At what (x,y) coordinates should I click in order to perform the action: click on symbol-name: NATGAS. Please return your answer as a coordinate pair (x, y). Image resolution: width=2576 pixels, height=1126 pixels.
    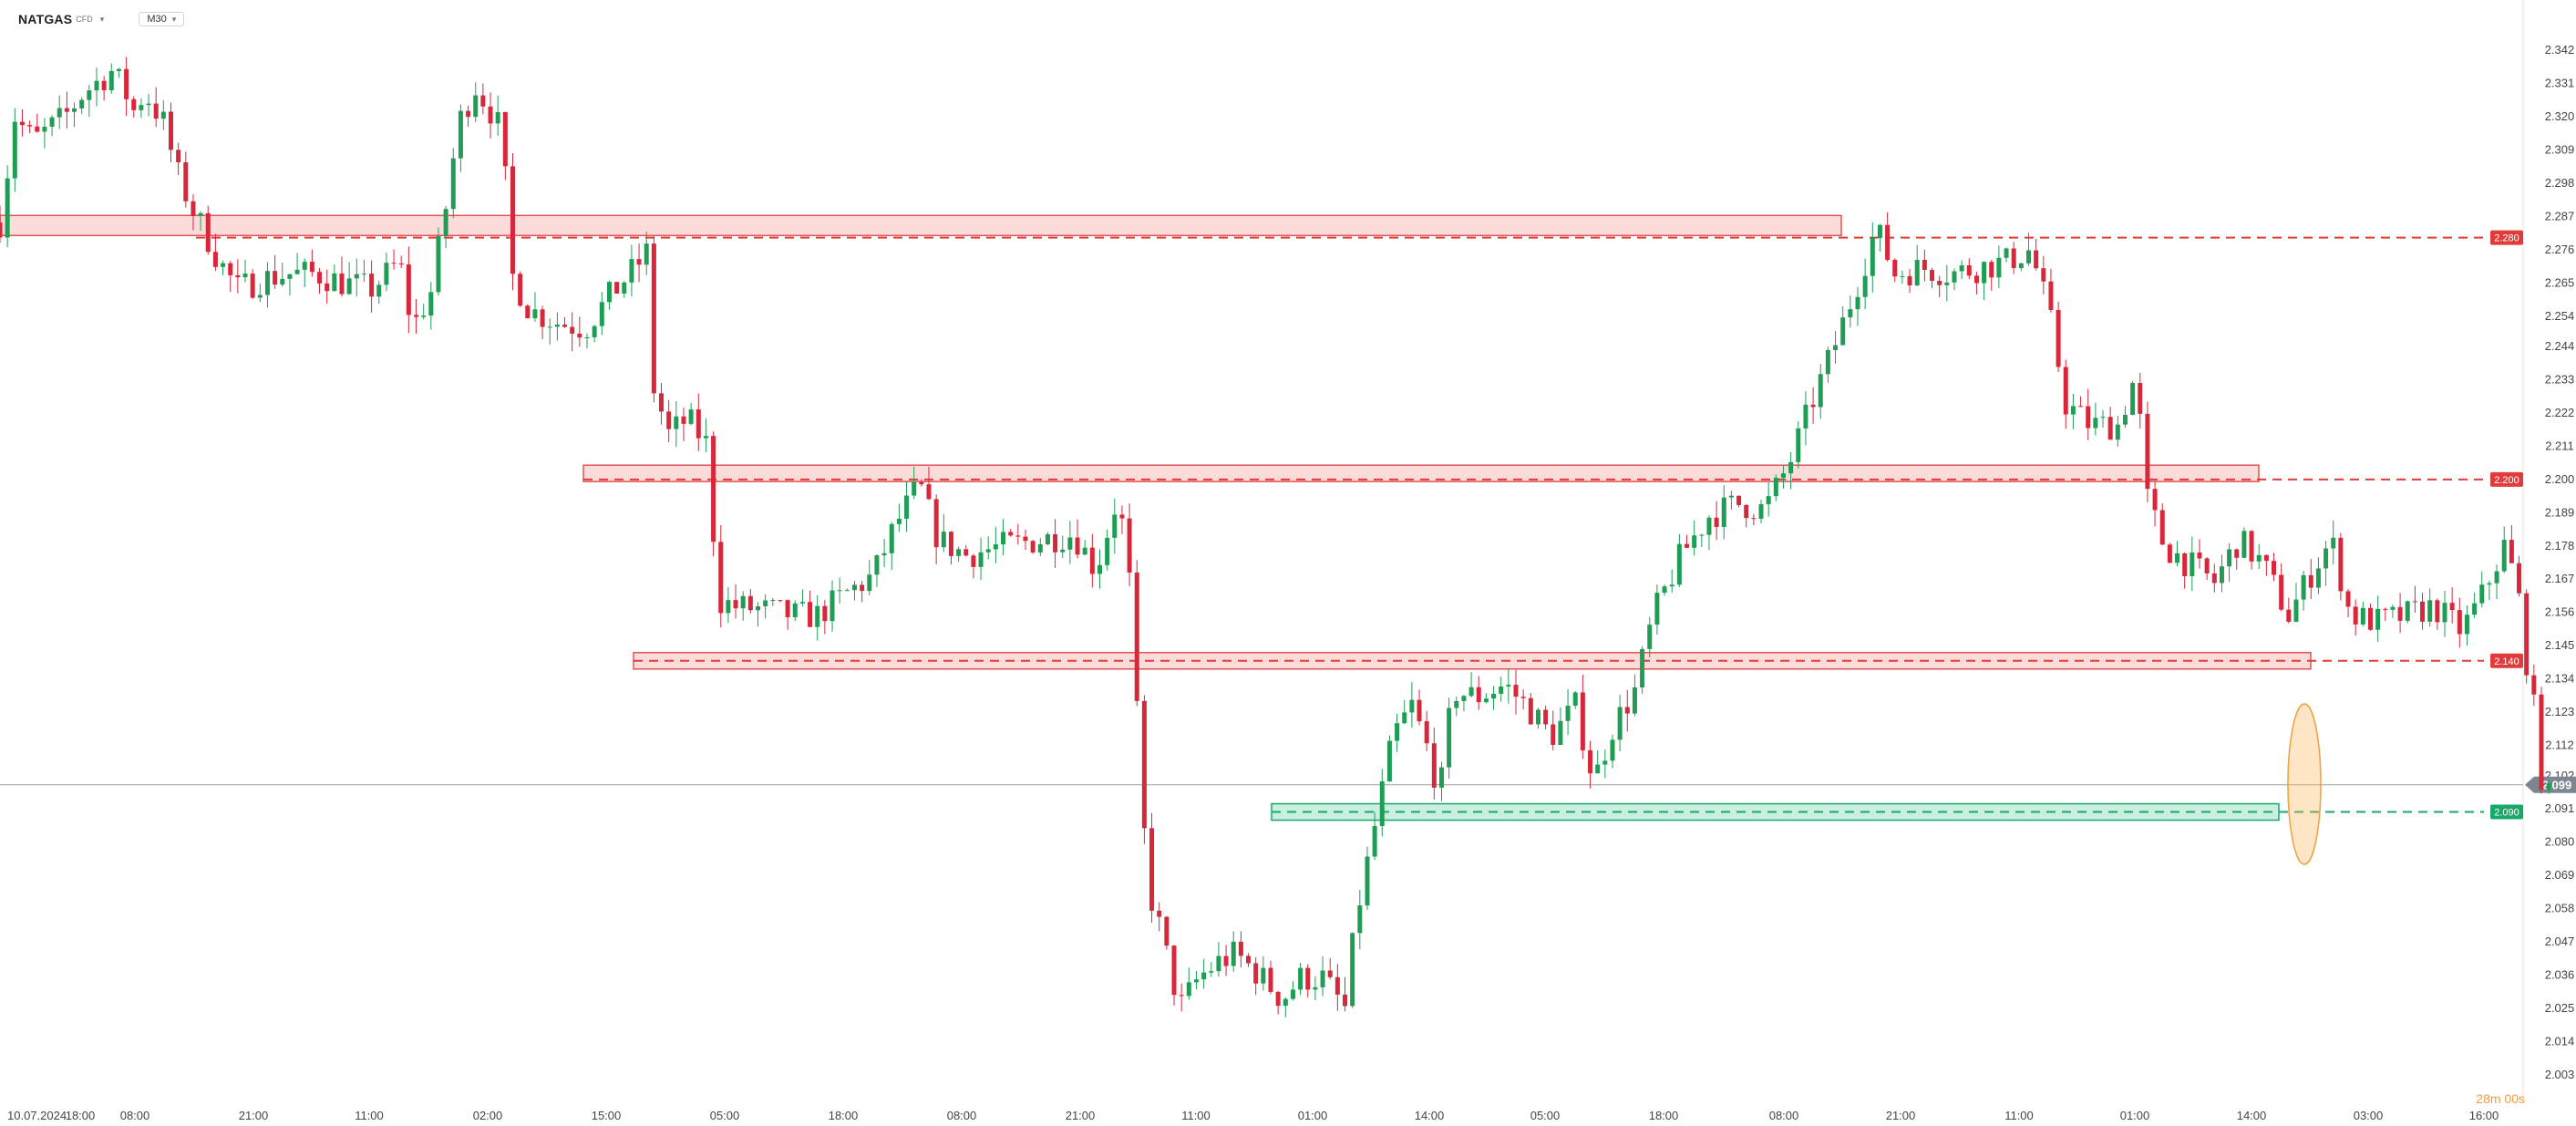
    Looking at the image, I should click on (45, 19).